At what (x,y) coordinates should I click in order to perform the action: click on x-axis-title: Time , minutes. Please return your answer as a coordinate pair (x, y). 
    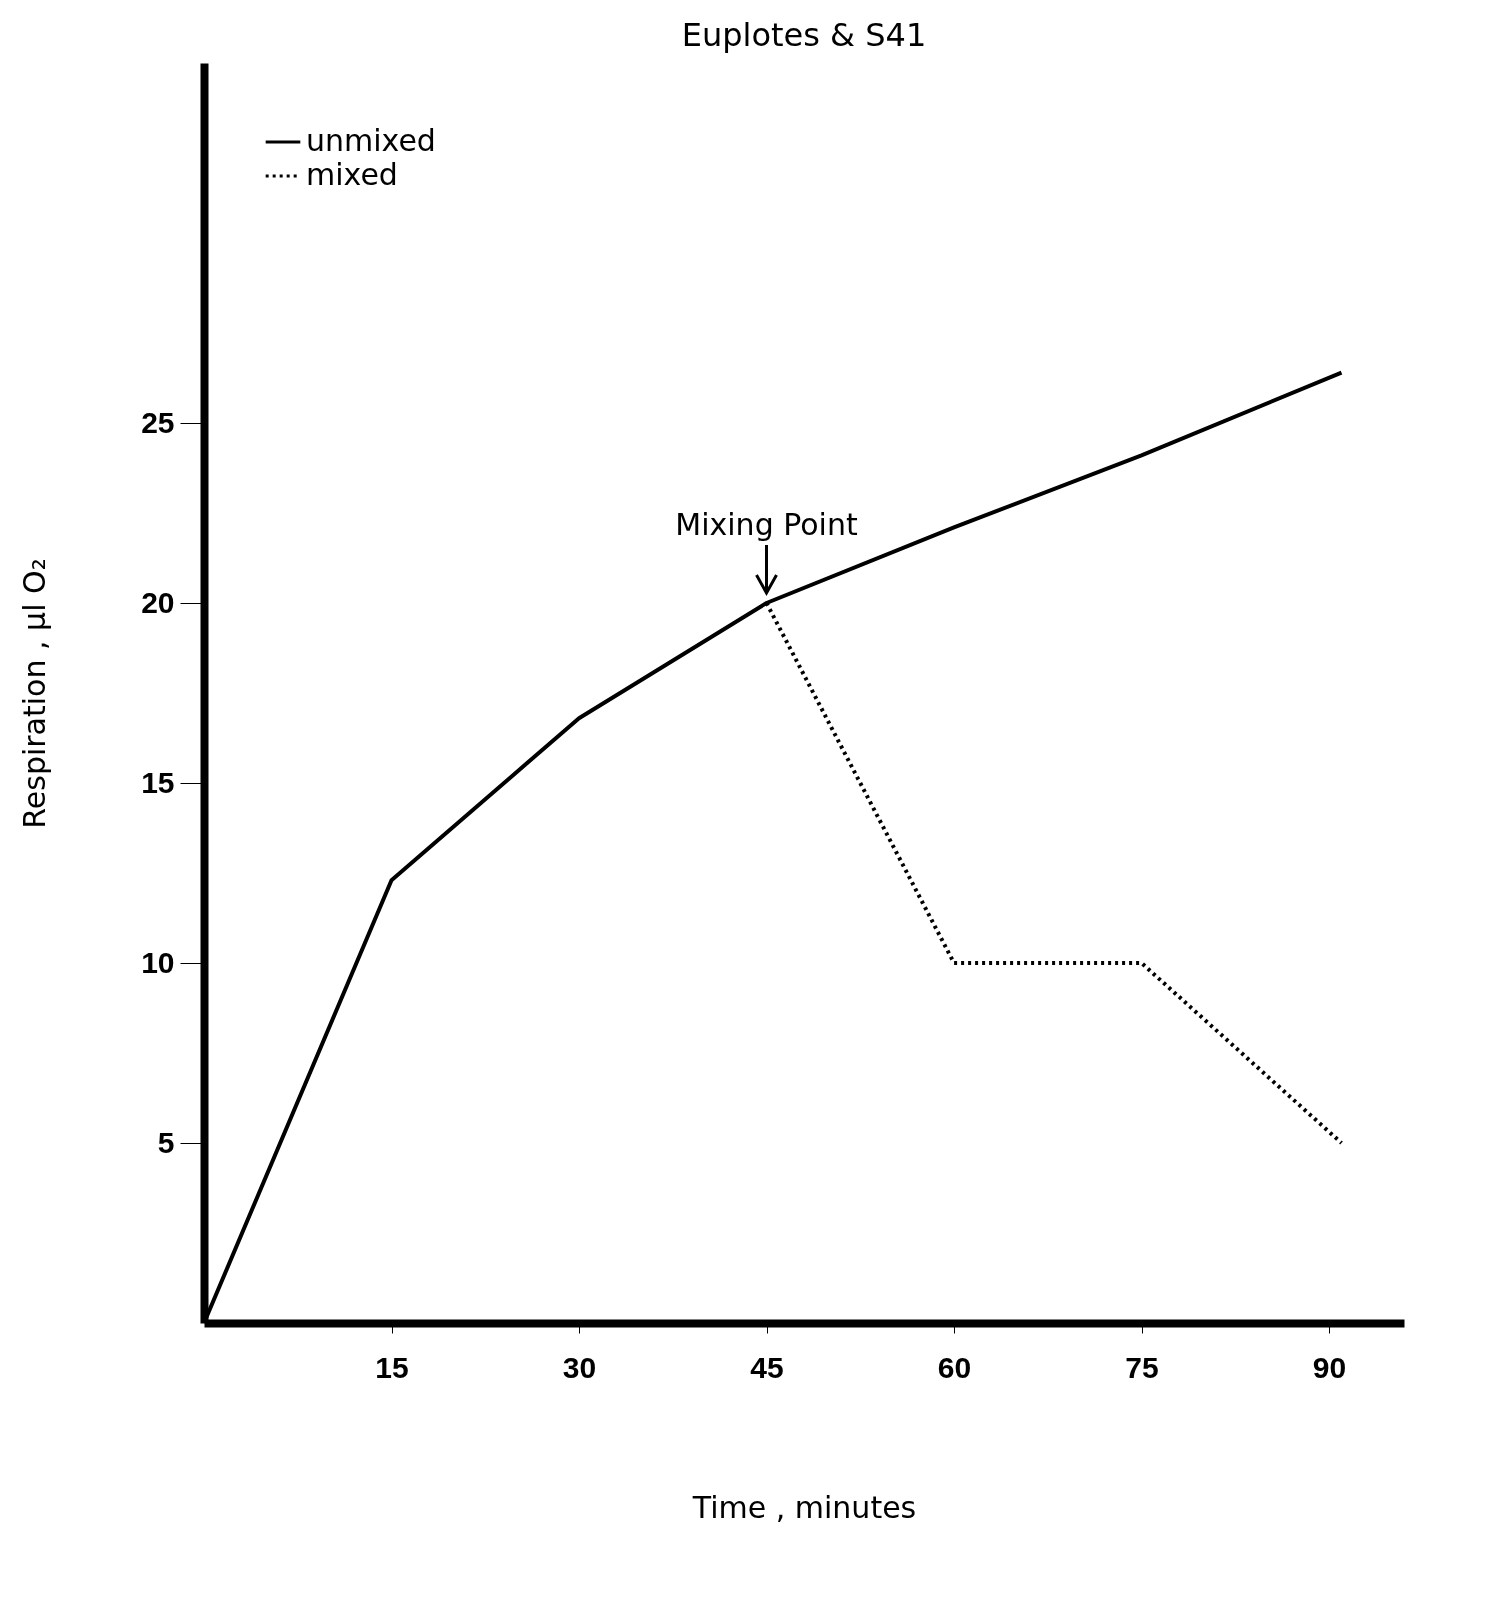
    Looking at the image, I should click on (804, 1507).